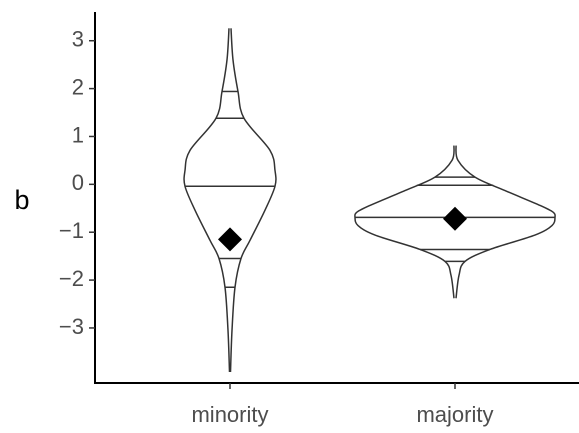 The image size is (579, 433). What do you see at coordinates (454, 414) in the screenshot?
I see `x-tick-label: majority` at bounding box center [454, 414].